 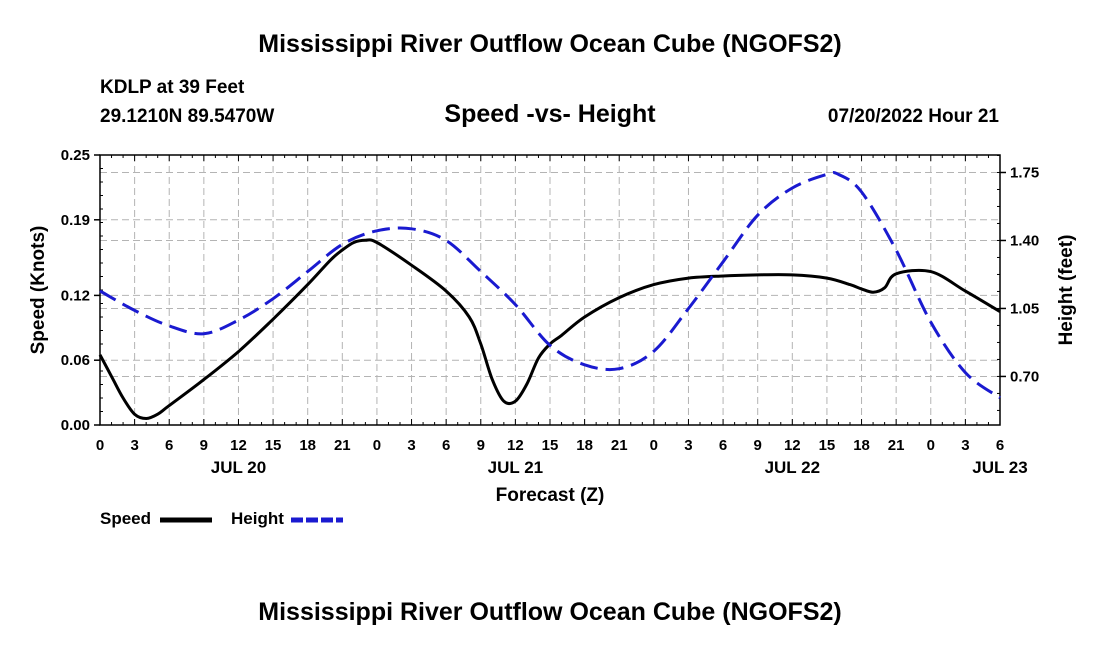 What do you see at coordinates (257, 518) in the screenshot?
I see `legend-height-label: Height` at bounding box center [257, 518].